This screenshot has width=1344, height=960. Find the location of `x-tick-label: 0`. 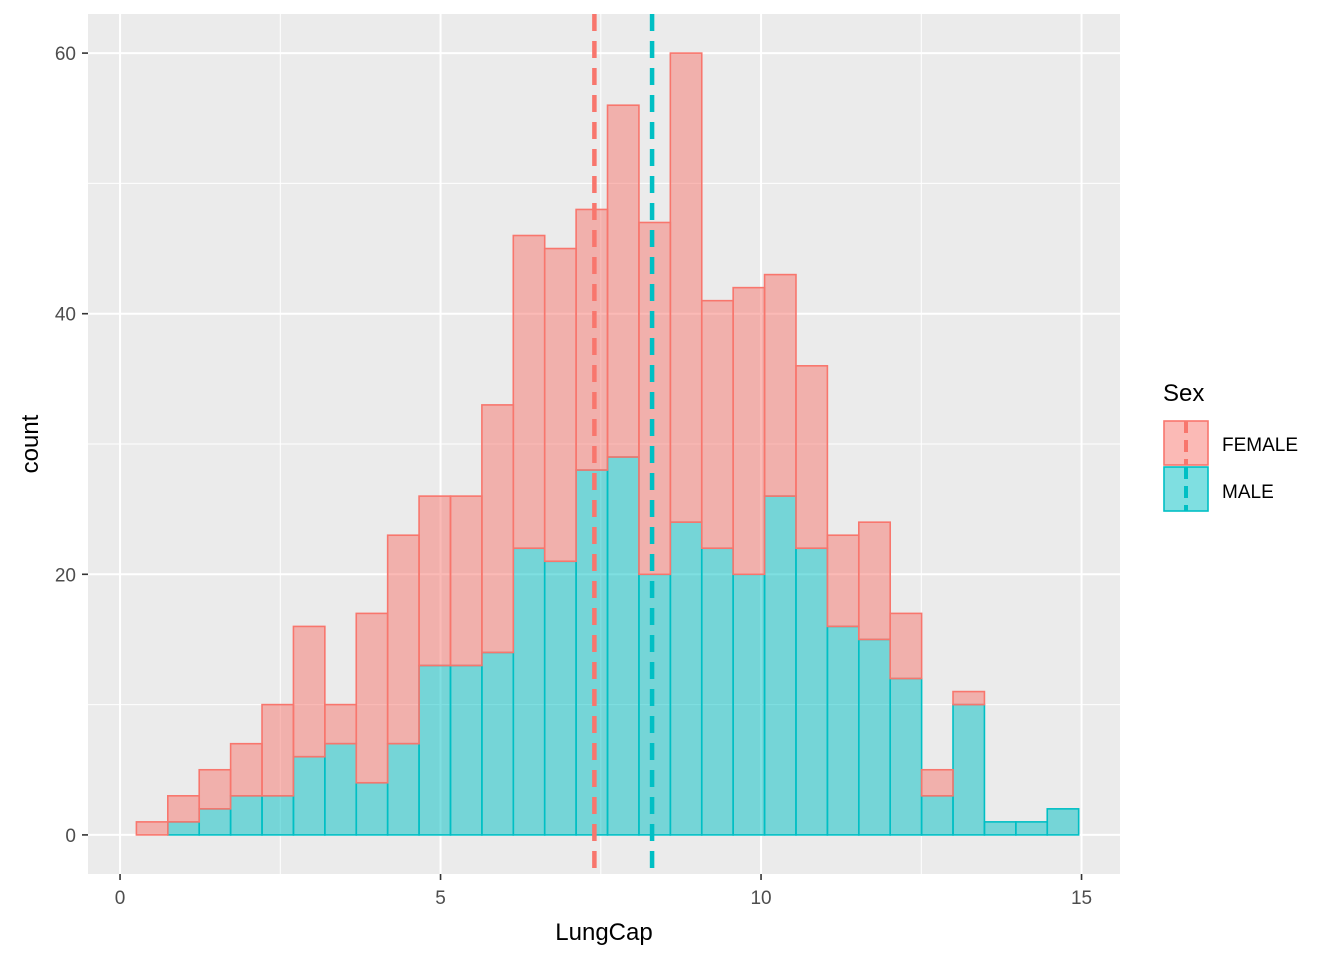

x-tick-label: 0 is located at coordinates (120, 898).